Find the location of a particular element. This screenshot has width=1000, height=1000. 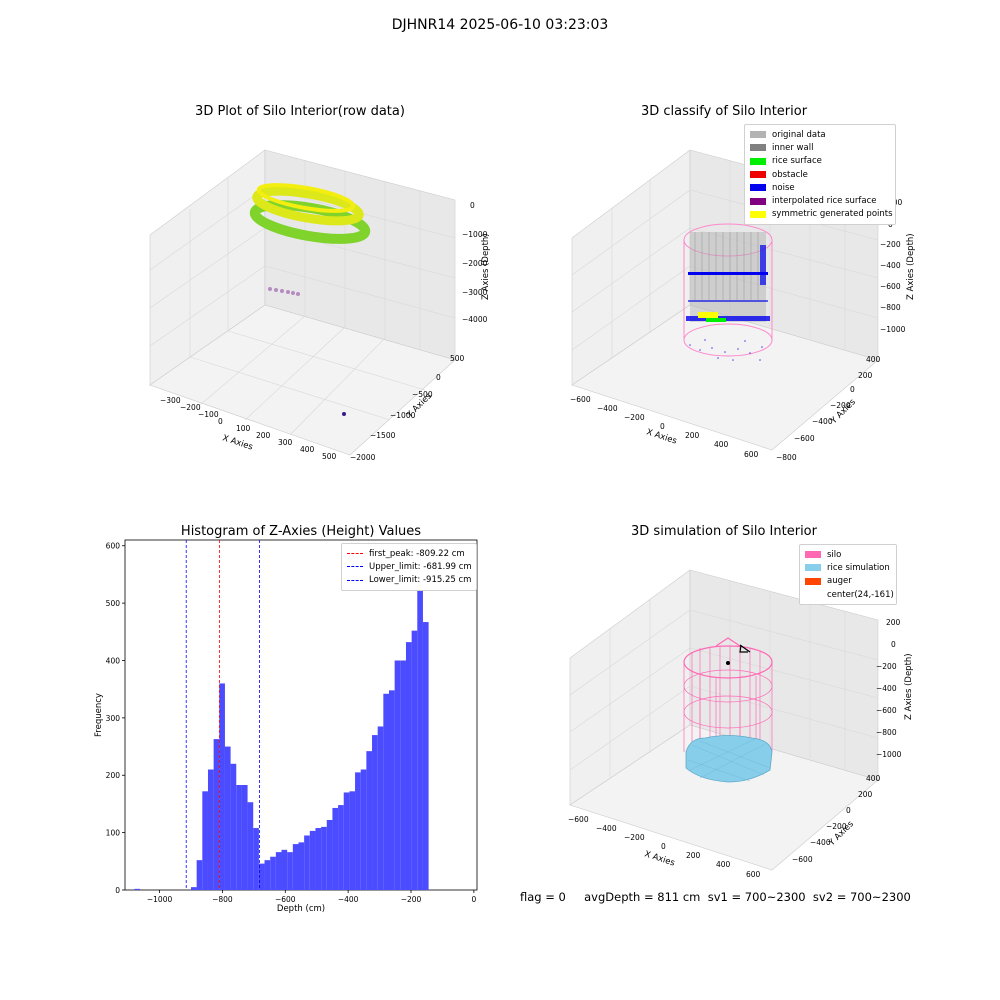

raw-ytick: 0 is located at coordinates (438, 377).